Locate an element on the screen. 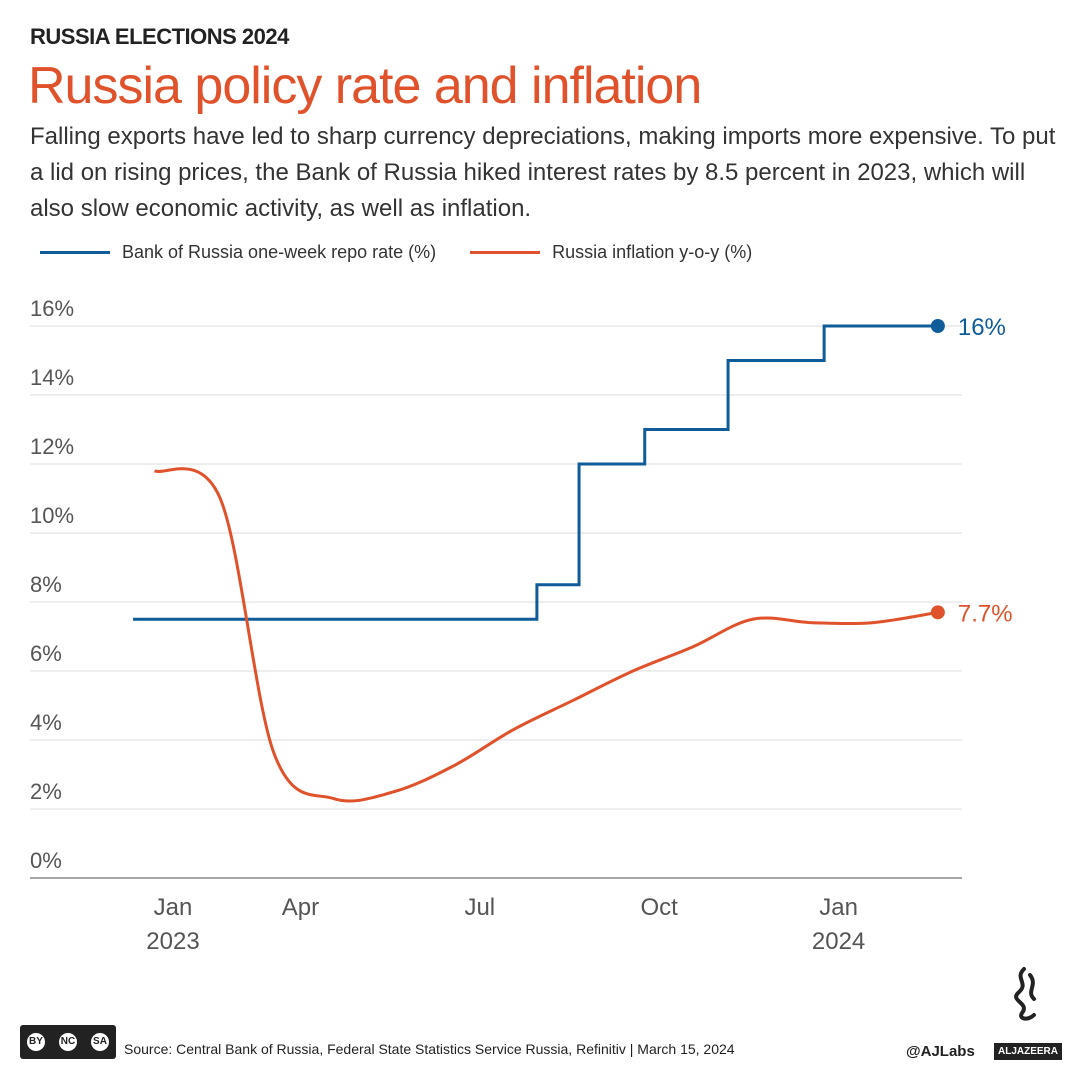  legend-item-inflation: Russia inflation y-o-y (%) is located at coordinates (611, 252).